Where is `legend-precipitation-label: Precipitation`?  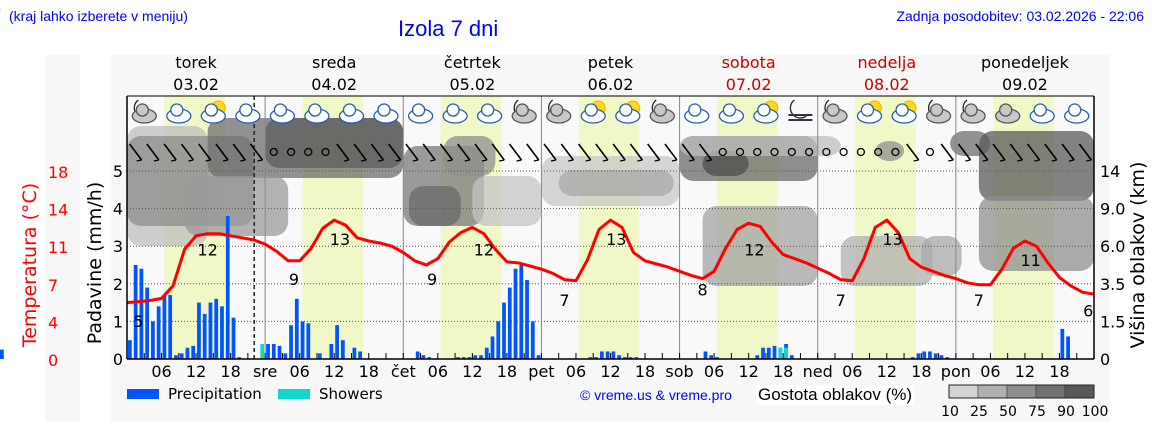
legend-precipitation-label: Precipitation is located at coordinates (215, 394).